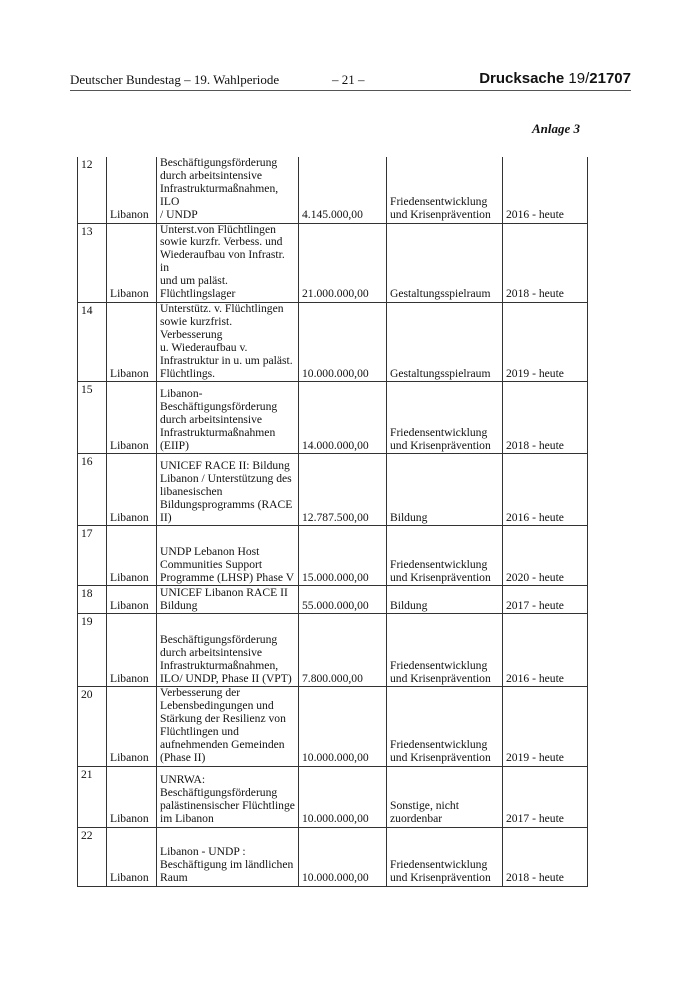 This screenshot has width=700, height=990. What do you see at coordinates (342, 490) in the screenshot?
I see `amount-cell: 12.787.500,00` at bounding box center [342, 490].